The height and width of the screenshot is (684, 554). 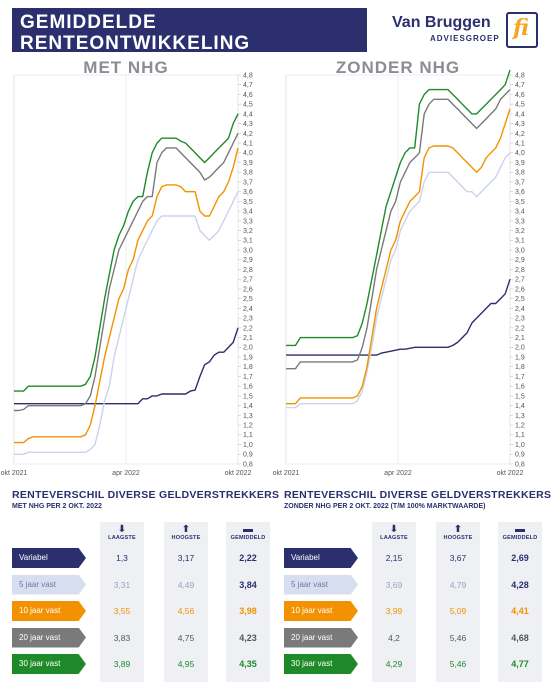 What do you see at coordinates (248, 299) in the screenshot?
I see `y-tick-label: 2,5` at bounding box center [248, 299].